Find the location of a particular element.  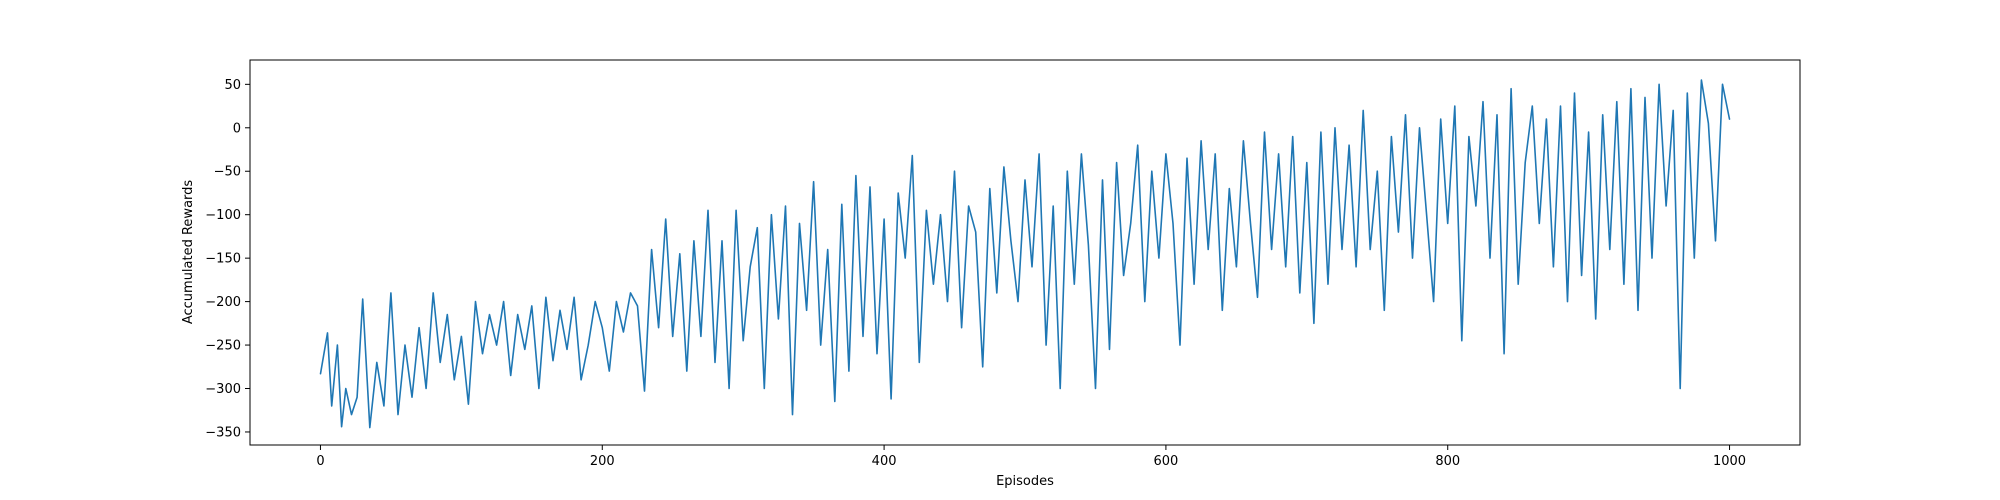

x-tick-label: 800 is located at coordinates (1447, 461).